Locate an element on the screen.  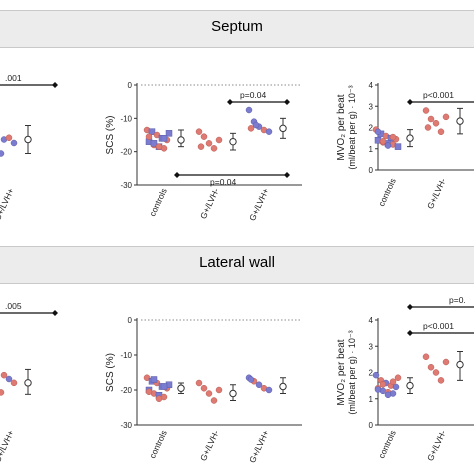
y-tick-label: 4 is located at coordinates (371, 85).